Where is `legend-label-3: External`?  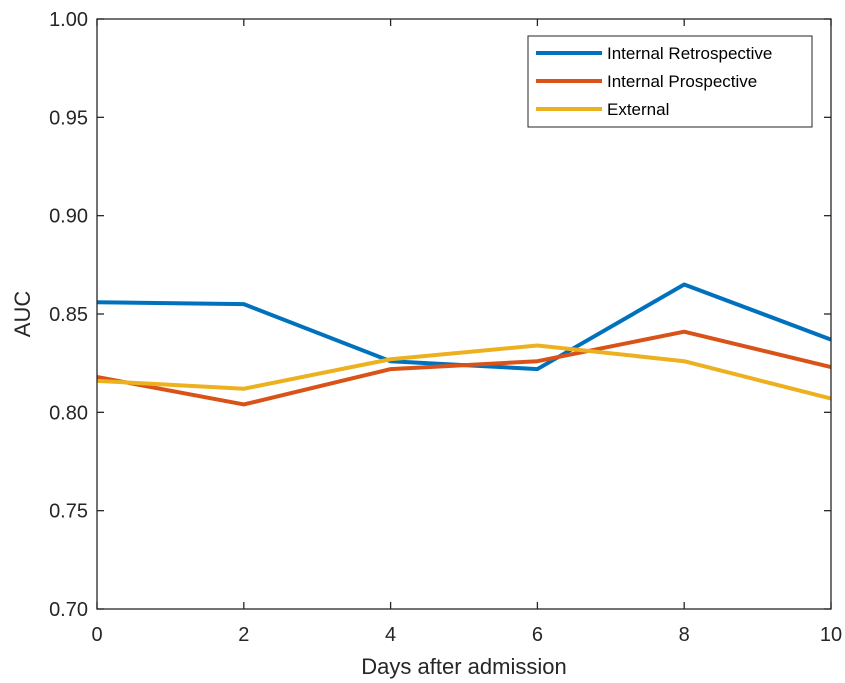
legend-label-3: External is located at coordinates (638, 109).